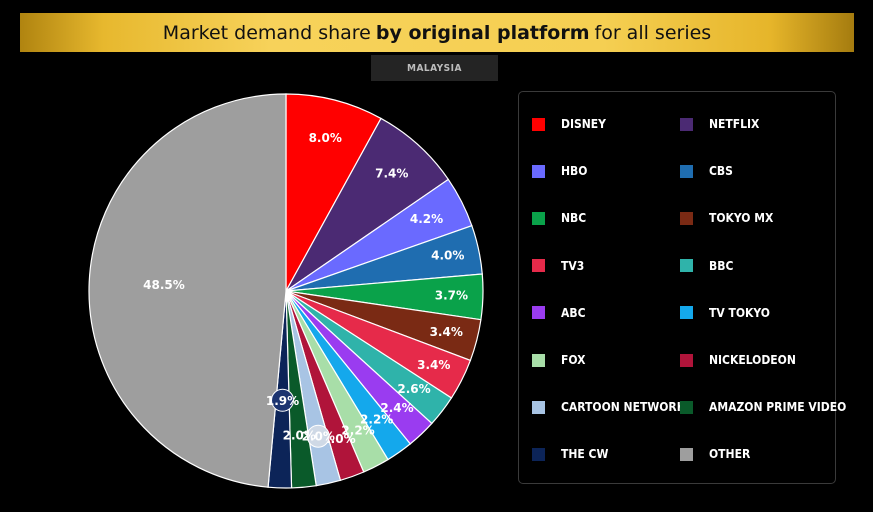 Image resolution: width=873 pixels, height=512 pixels. What do you see at coordinates (730, 454) in the screenshot?
I see `legend-label: OTHER` at bounding box center [730, 454].